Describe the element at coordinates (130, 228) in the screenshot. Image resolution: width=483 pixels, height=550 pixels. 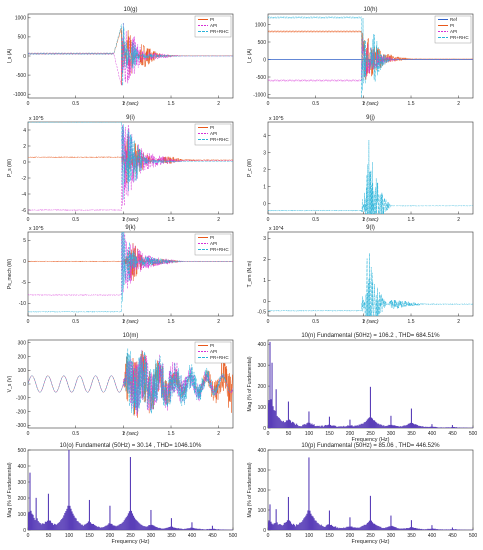
I see `panel-title: 9(k)` at that location.